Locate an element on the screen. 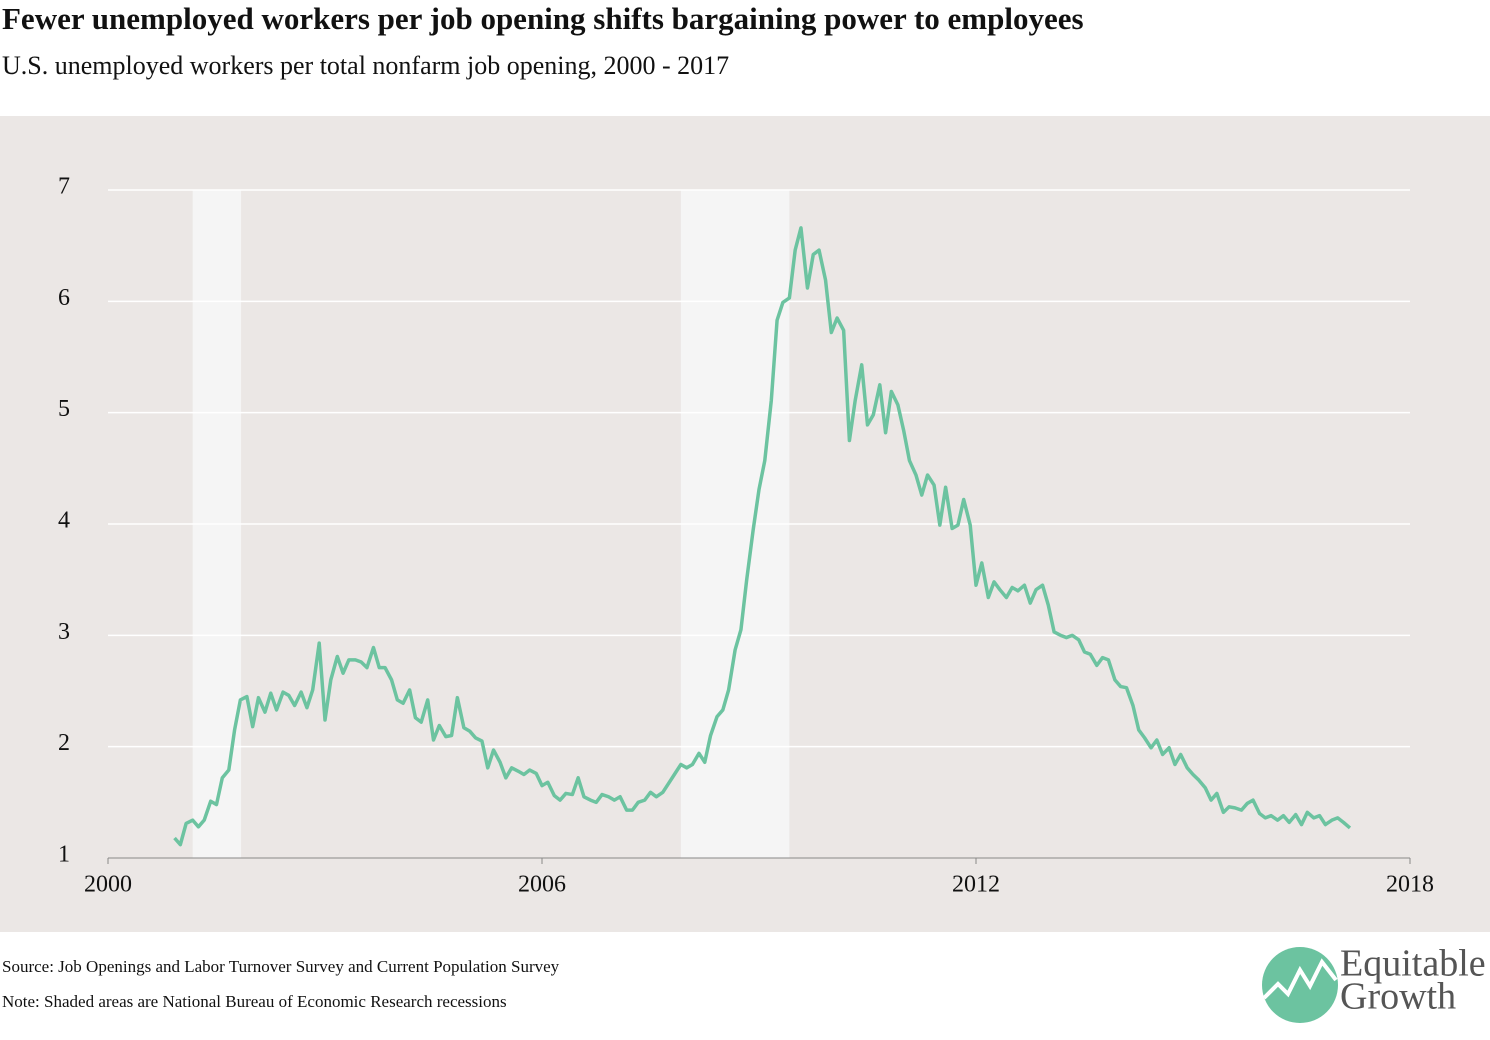  y-tick-label: 3 is located at coordinates (64, 632).